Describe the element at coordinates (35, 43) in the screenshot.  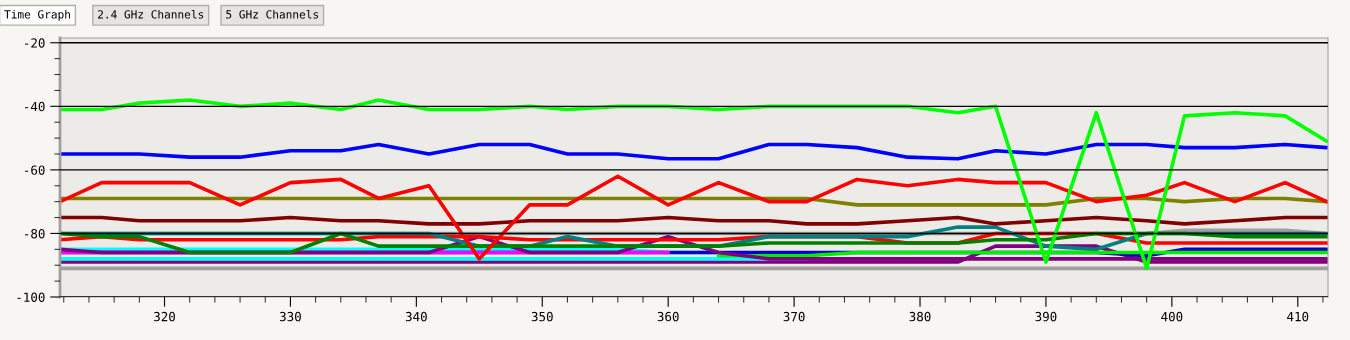
I see `y-tick-label: -20` at that location.